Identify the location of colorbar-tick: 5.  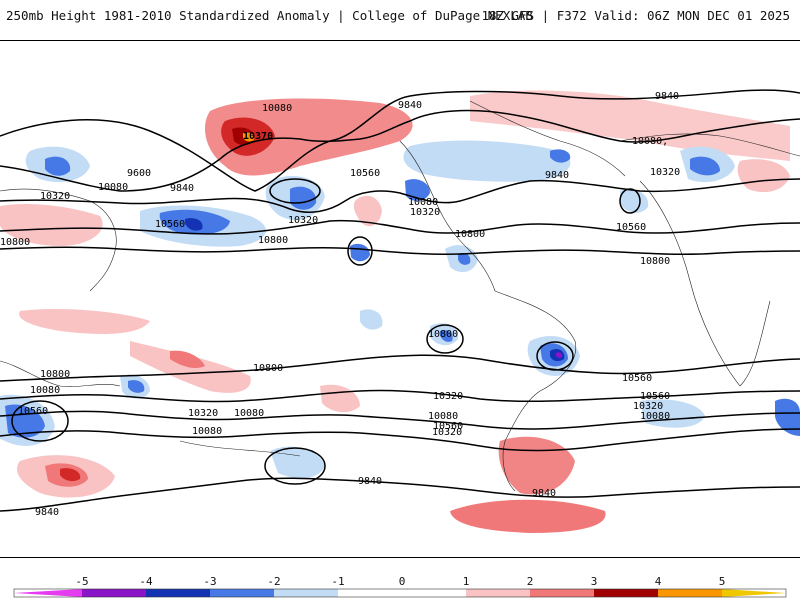
(722, 581).